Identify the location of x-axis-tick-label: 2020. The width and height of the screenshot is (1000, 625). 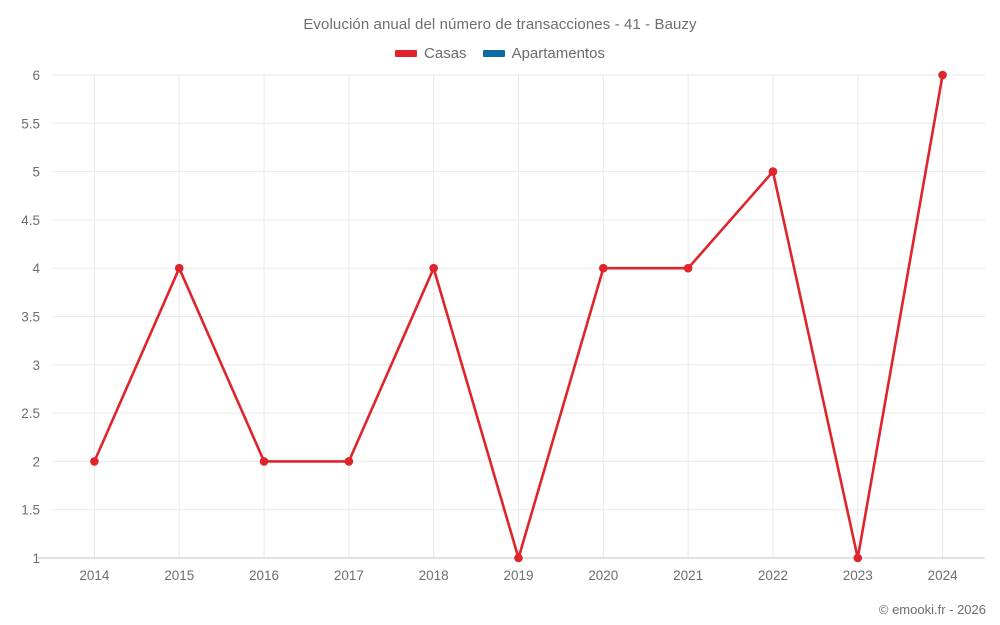
(603, 575).